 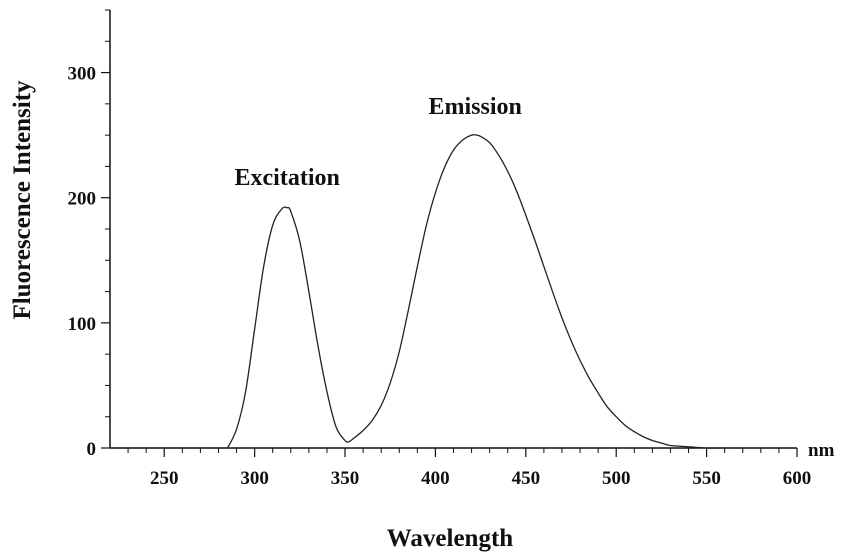 I want to click on x-tick-label: 300, so click(x=254, y=478).